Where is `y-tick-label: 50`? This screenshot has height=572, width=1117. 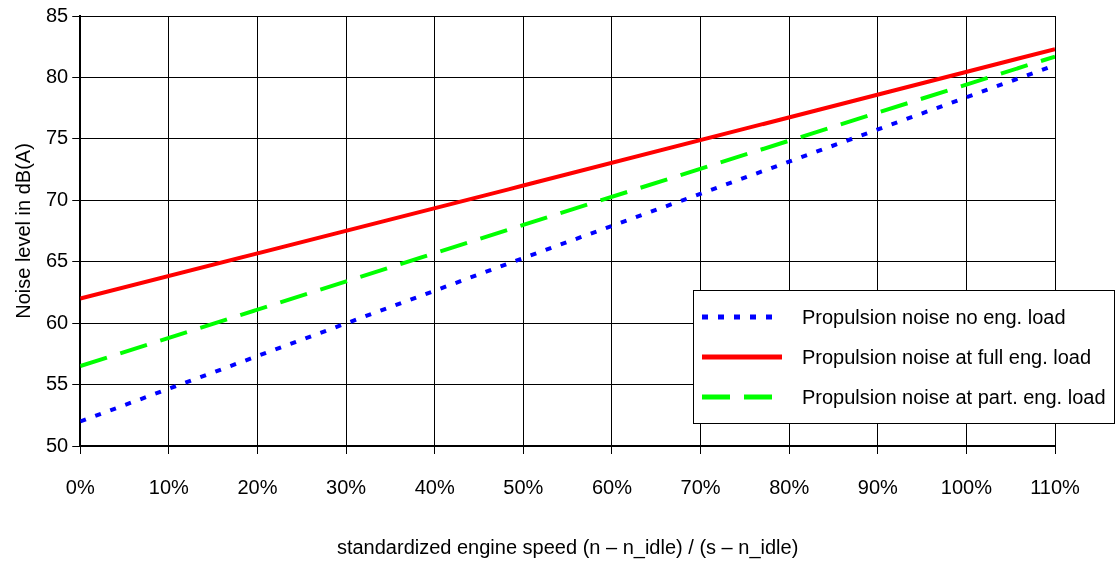 y-tick-label: 50 is located at coordinates (57, 444).